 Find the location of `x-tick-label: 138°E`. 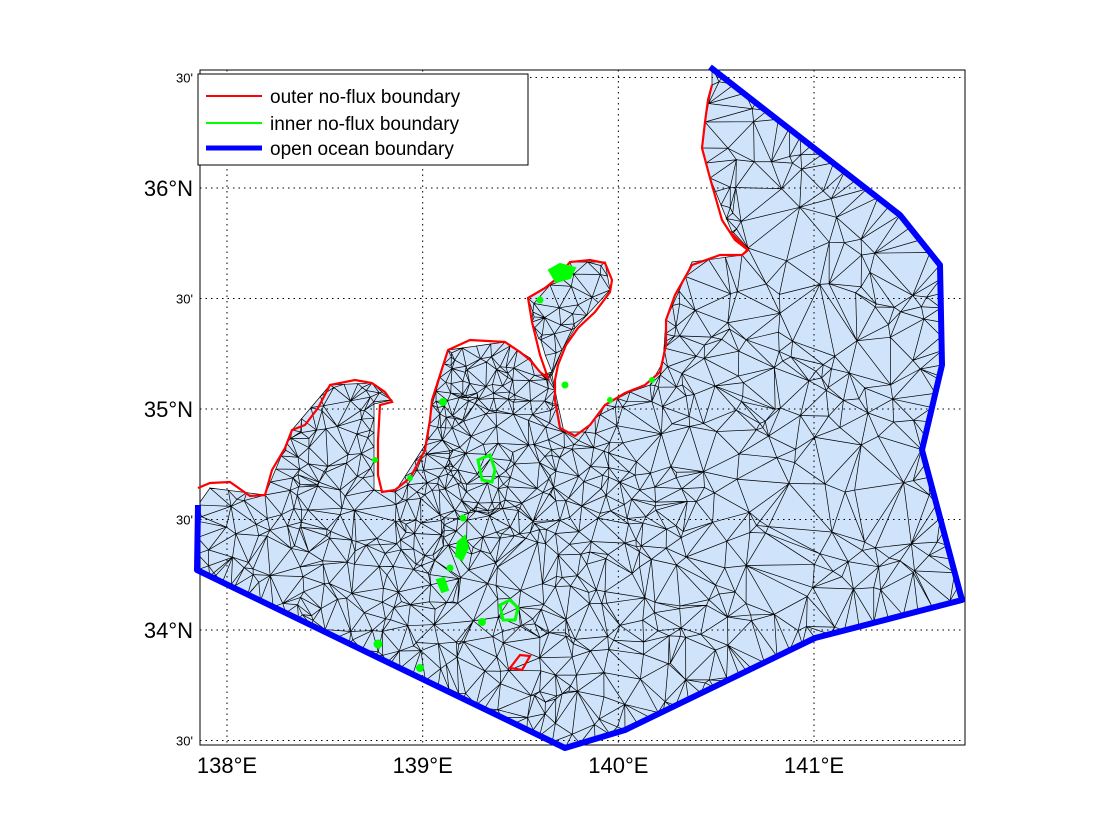

x-tick-label: 138°E is located at coordinates (227, 765).